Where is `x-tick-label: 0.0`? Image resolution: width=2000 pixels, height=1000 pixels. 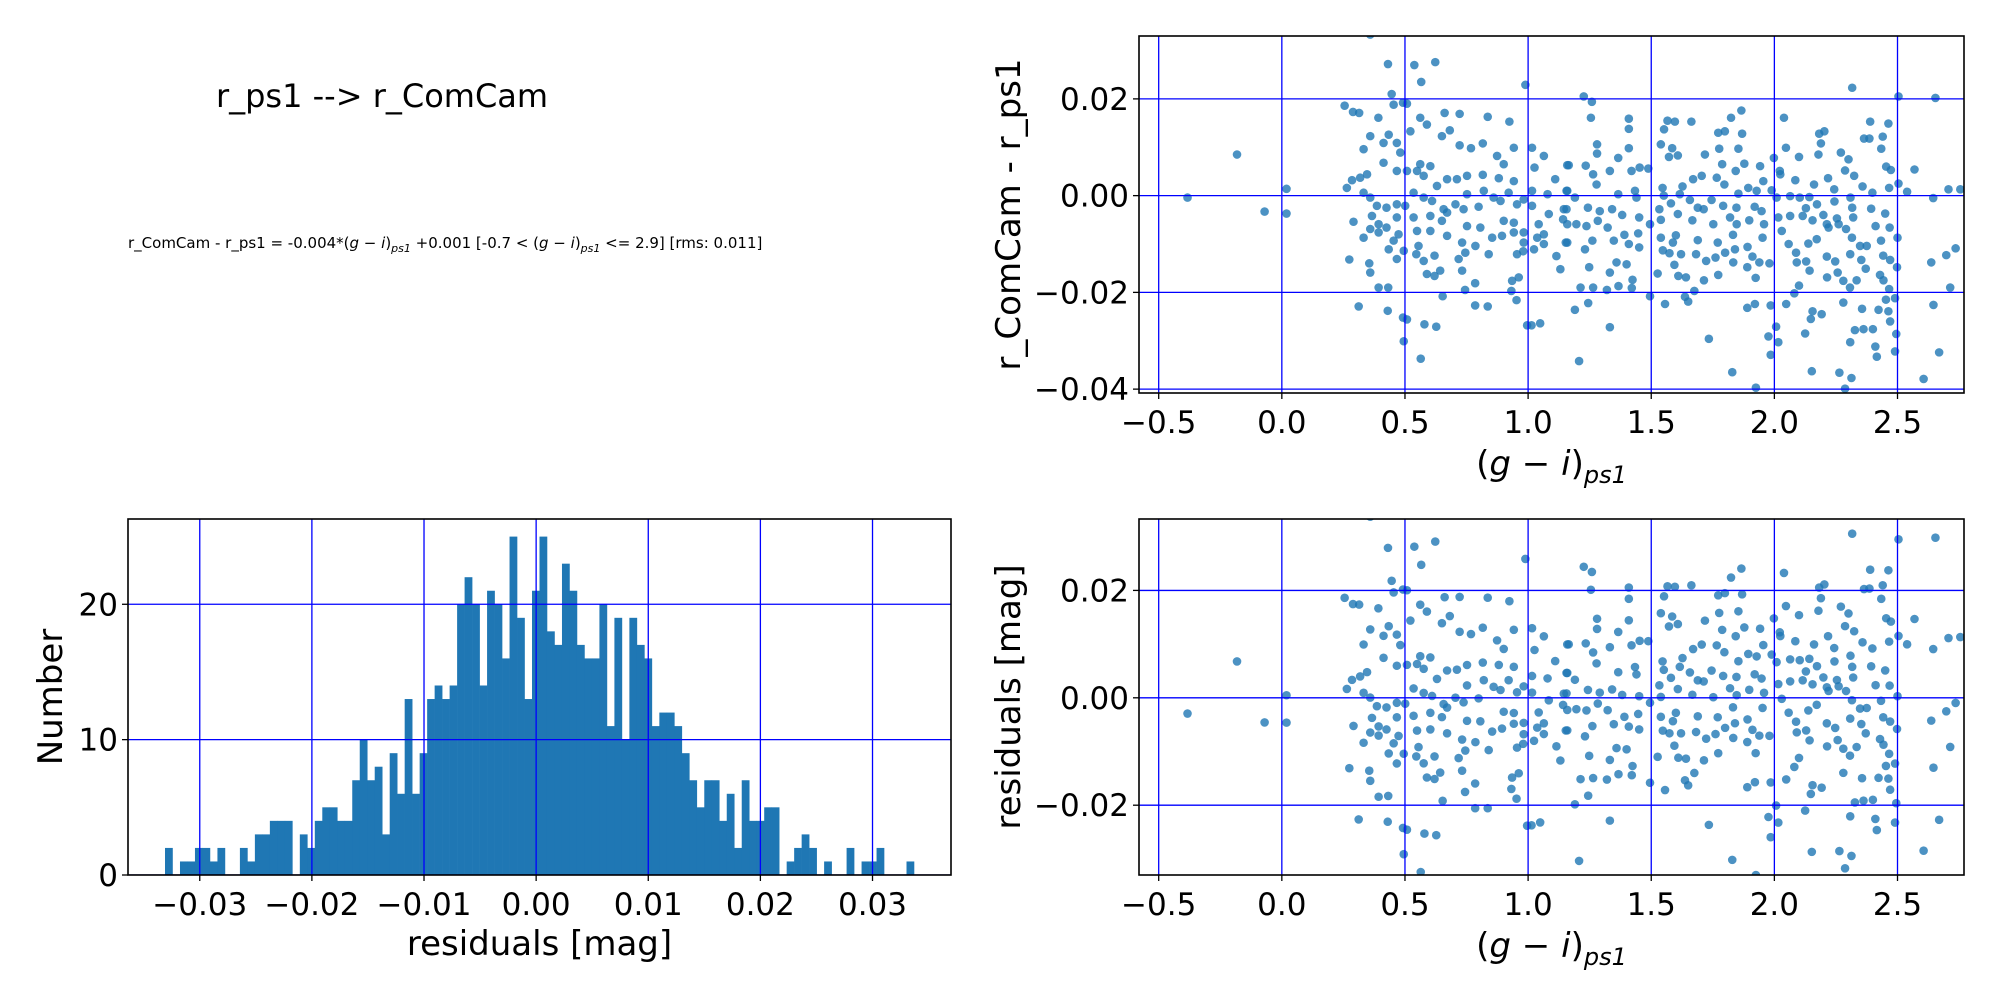 x-tick-label: 0.0 is located at coordinates (1281, 423).